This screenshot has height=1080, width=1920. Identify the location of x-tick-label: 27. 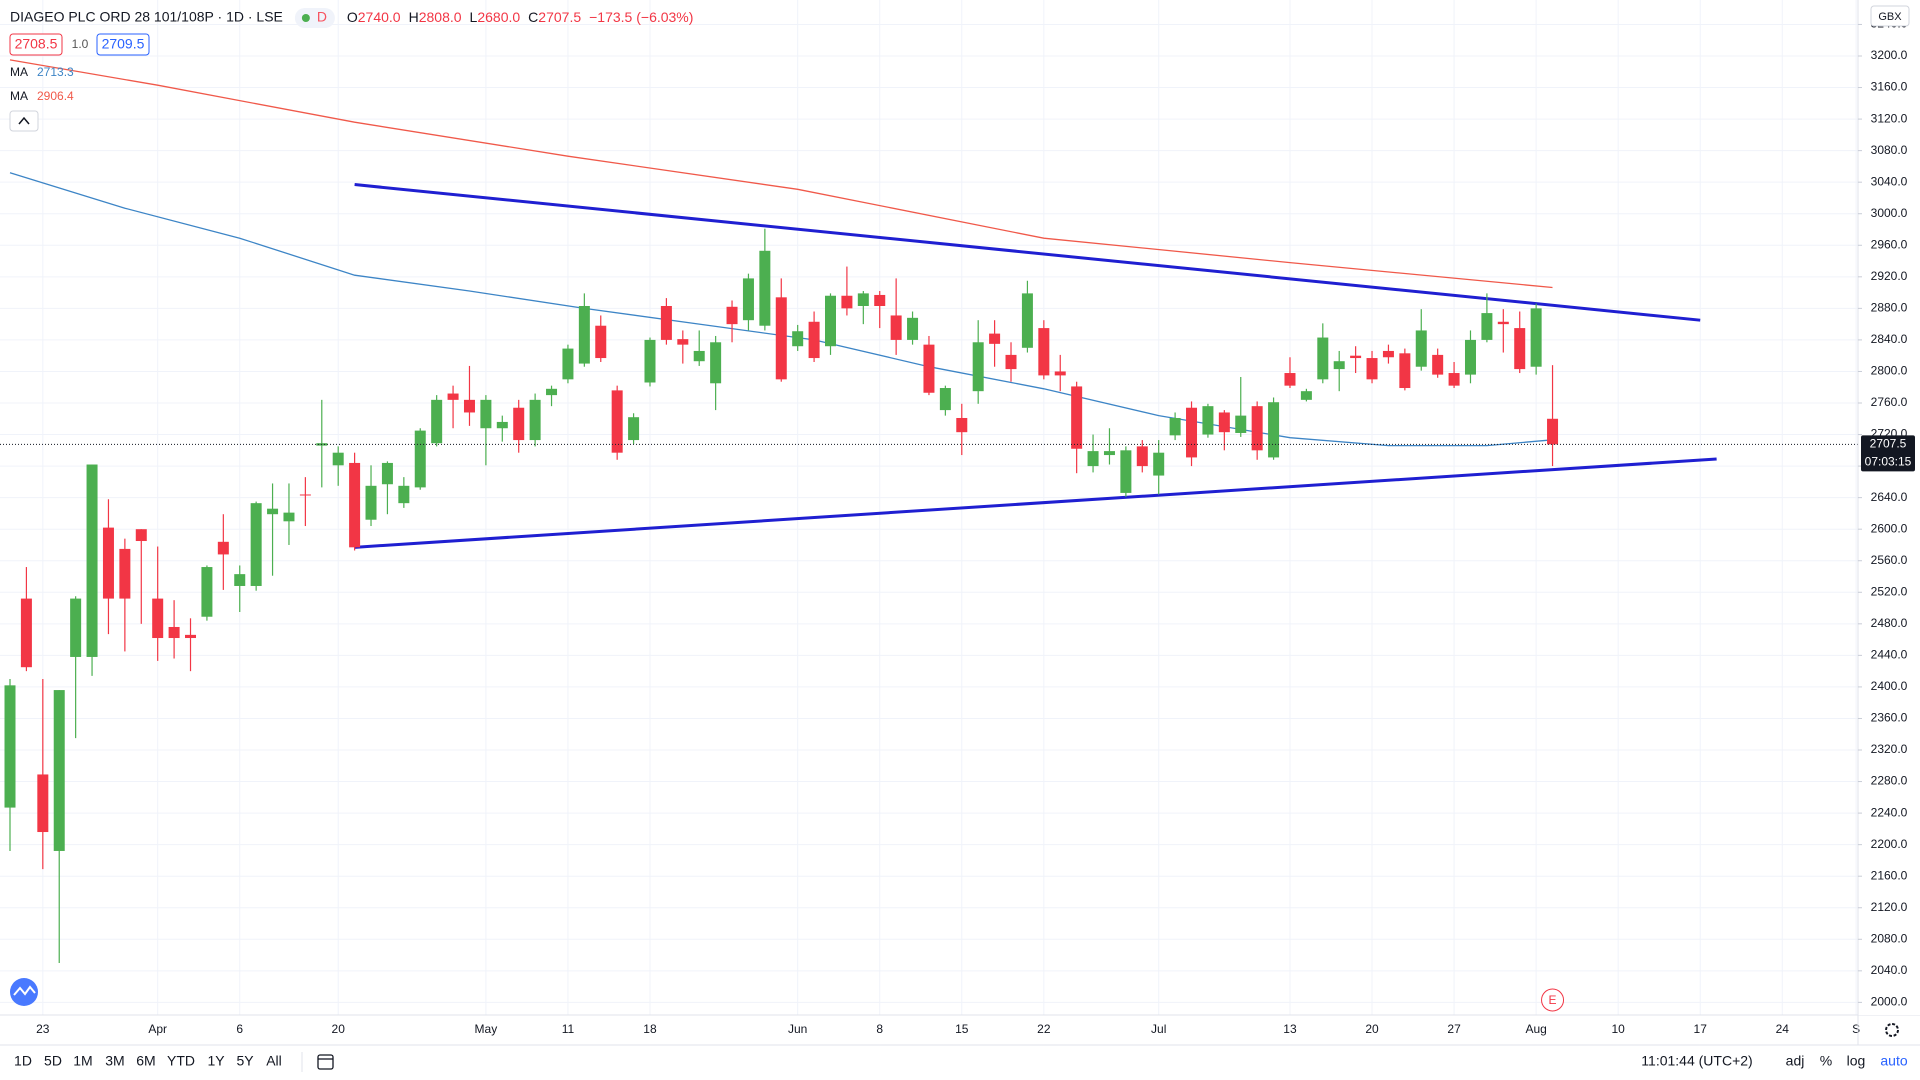
(1454, 1029).